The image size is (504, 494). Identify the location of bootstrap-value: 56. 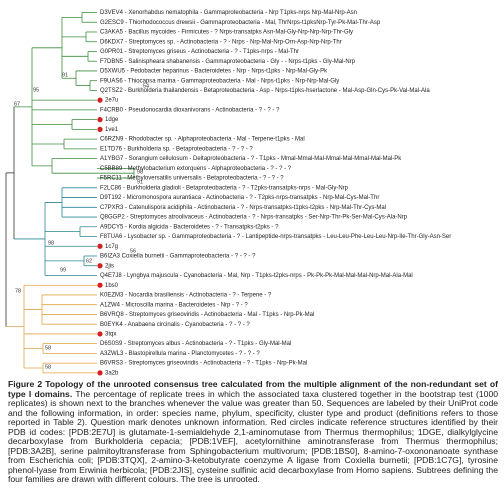
(133, 251).